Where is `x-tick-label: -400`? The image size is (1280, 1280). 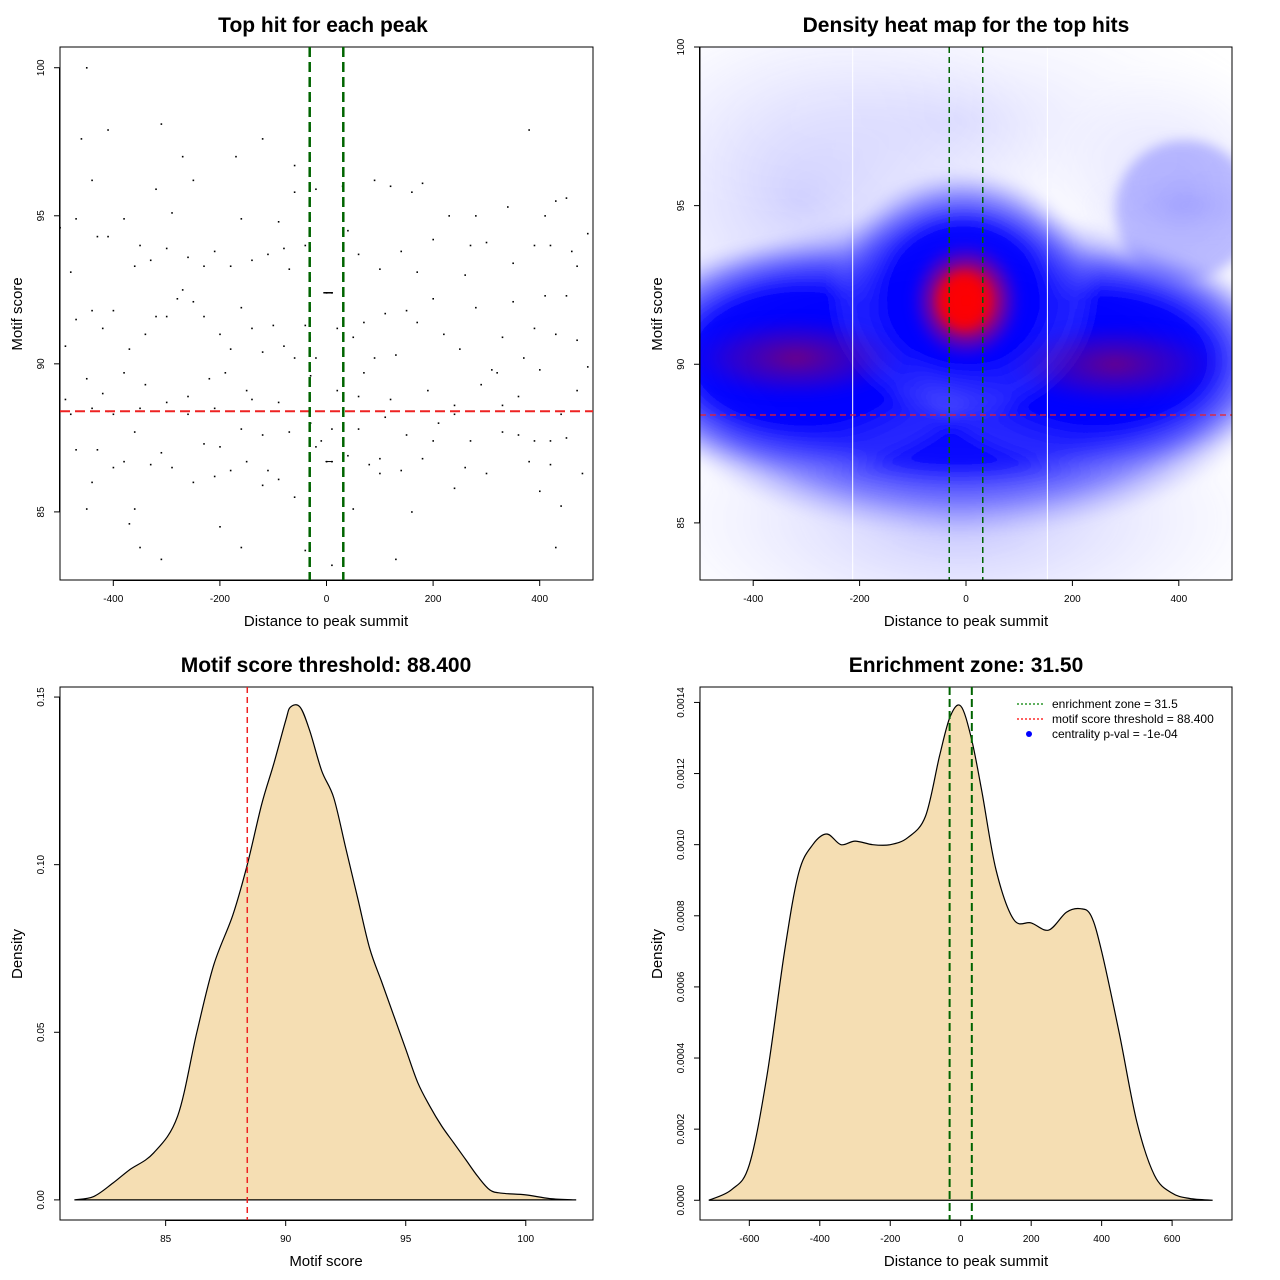 x-tick-label: -400 is located at coordinates (113, 599).